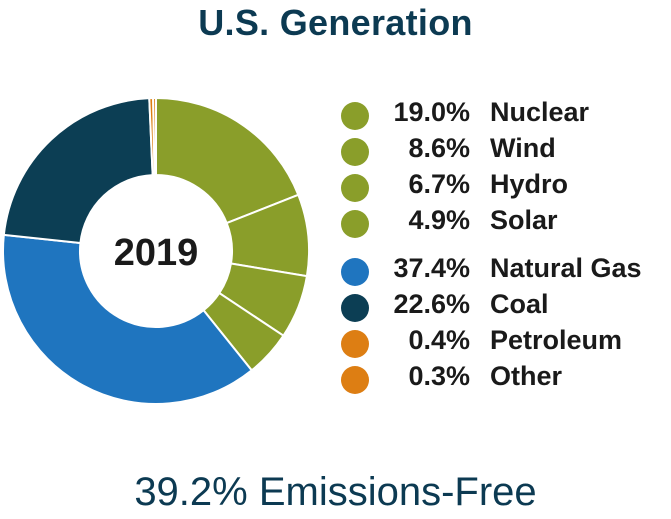 This screenshot has width=671, height=519. What do you see at coordinates (529, 184) in the screenshot?
I see `legend-label: Hydro` at bounding box center [529, 184].